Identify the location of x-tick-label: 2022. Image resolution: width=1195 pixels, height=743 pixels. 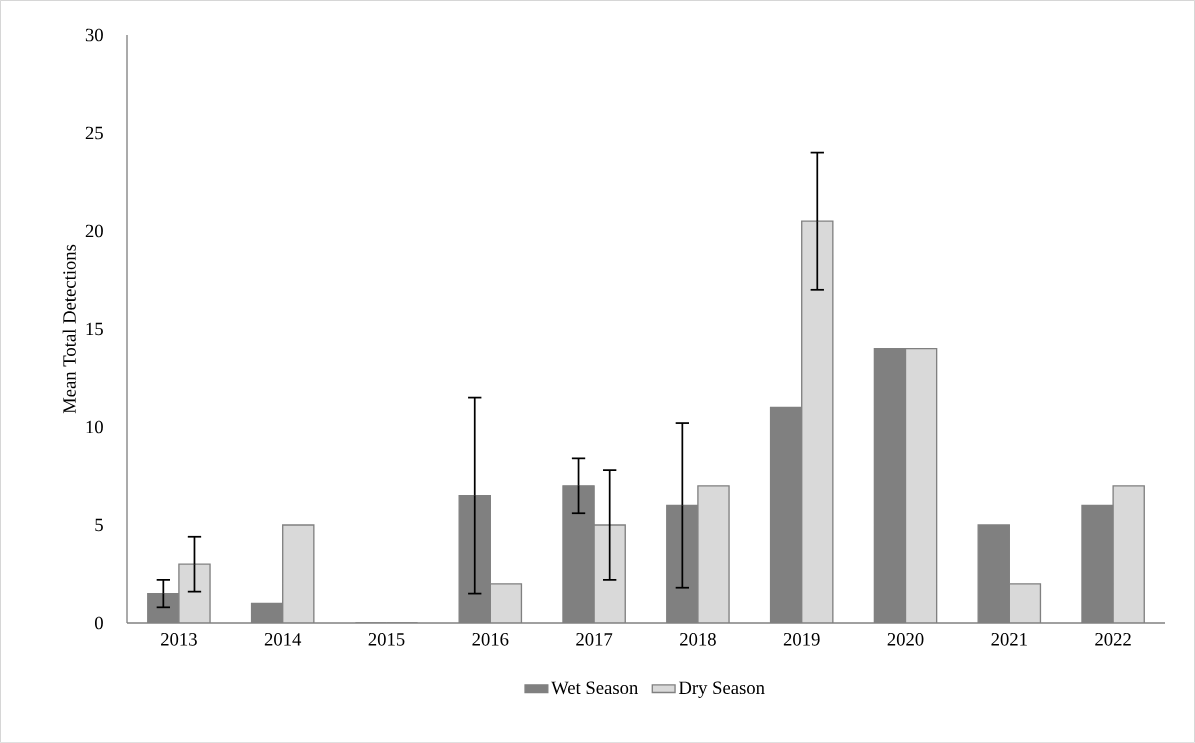
(1113, 639).